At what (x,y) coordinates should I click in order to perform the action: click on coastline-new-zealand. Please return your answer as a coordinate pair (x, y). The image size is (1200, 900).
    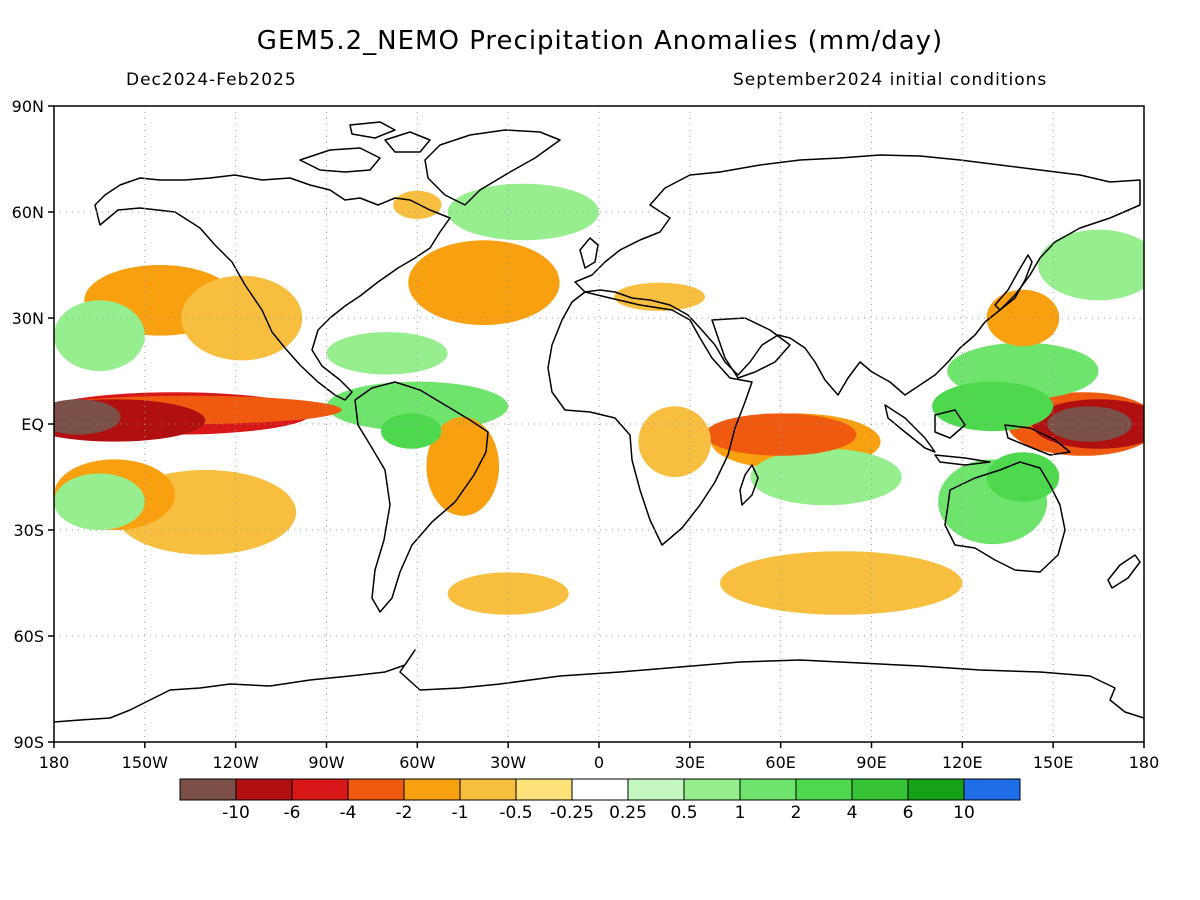
    Looking at the image, I should click on (1124, 571).